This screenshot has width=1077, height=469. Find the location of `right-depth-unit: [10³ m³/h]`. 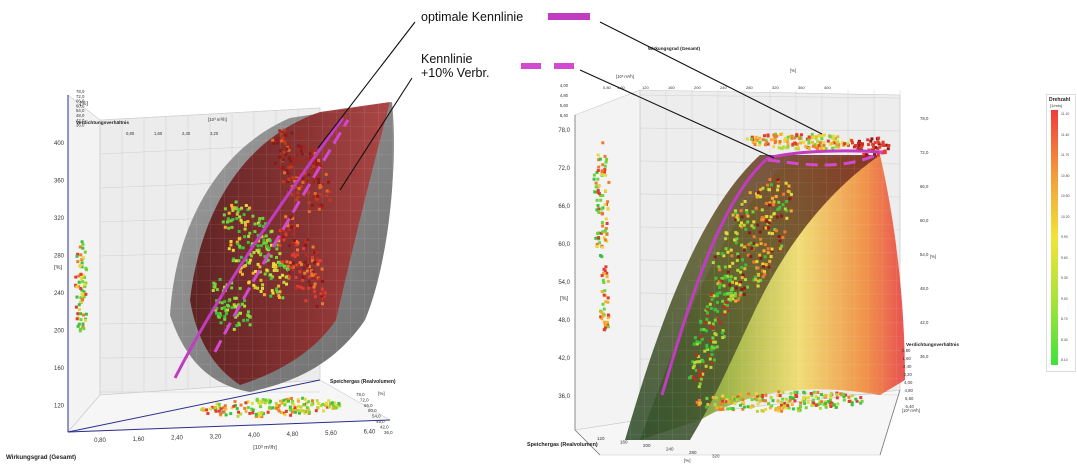

right-depth-unit: [10³ m³/h] is located at coordinates (911, 410).